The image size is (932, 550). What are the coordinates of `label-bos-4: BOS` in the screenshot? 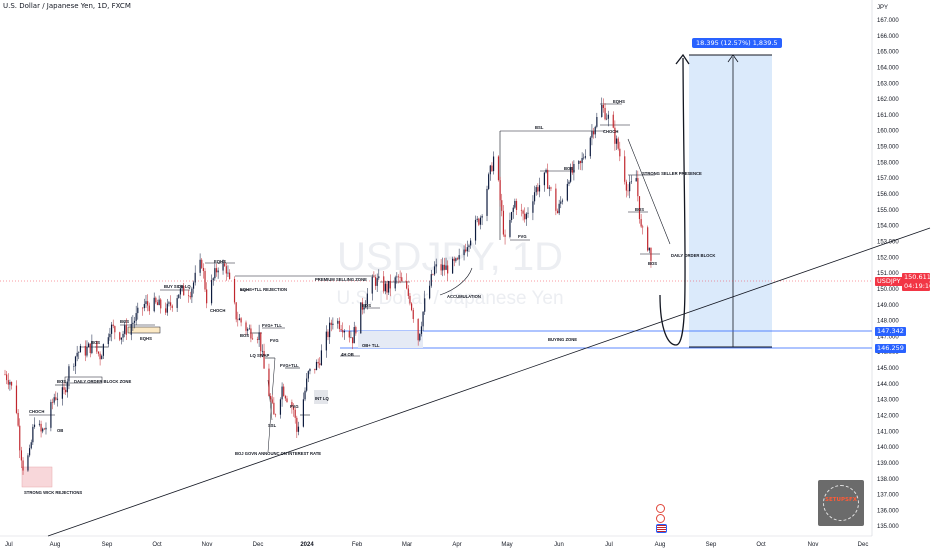 It's located at (244, 335).